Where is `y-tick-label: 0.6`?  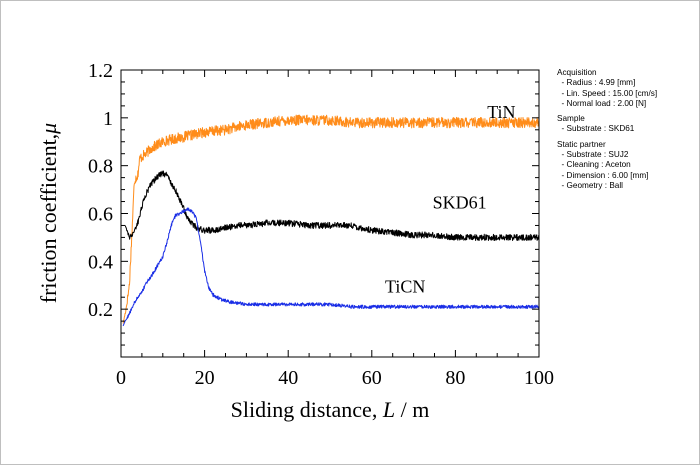 y-tick-label: 0.6 is located at coordinates (100, 215).